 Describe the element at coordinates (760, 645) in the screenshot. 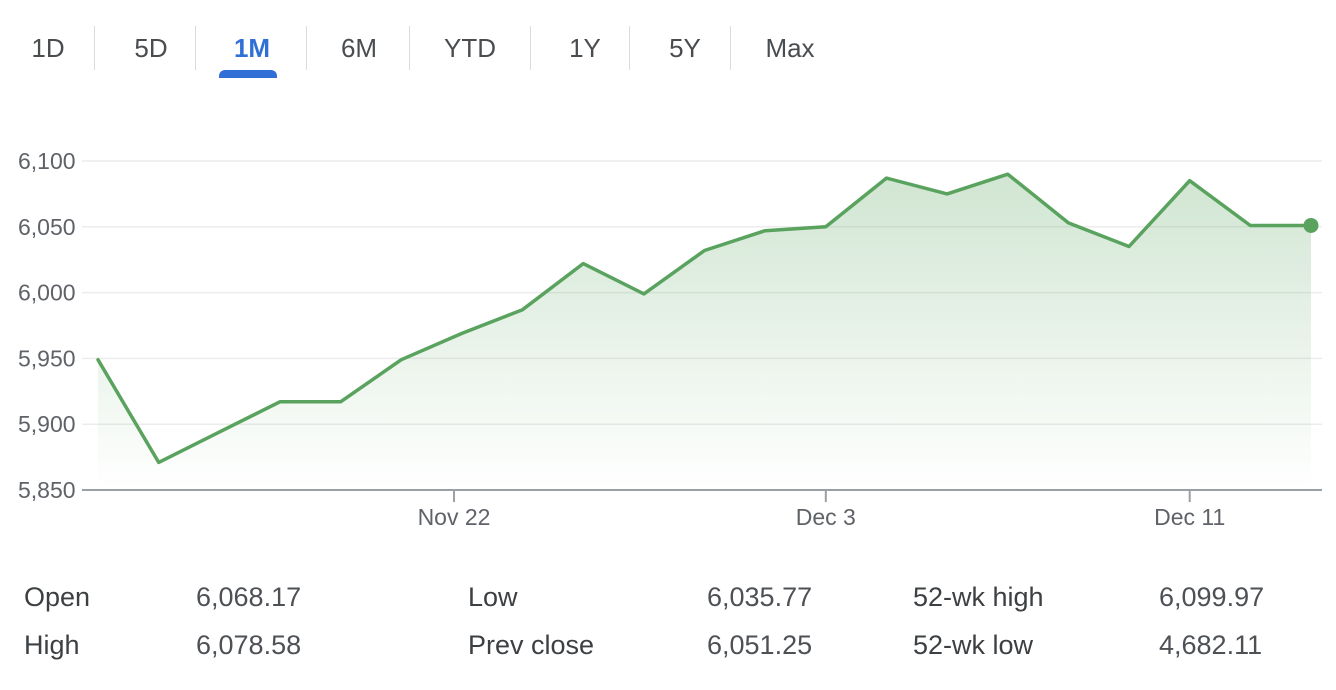

I see `stat-value-prev-close: 6,051.25` at that location.